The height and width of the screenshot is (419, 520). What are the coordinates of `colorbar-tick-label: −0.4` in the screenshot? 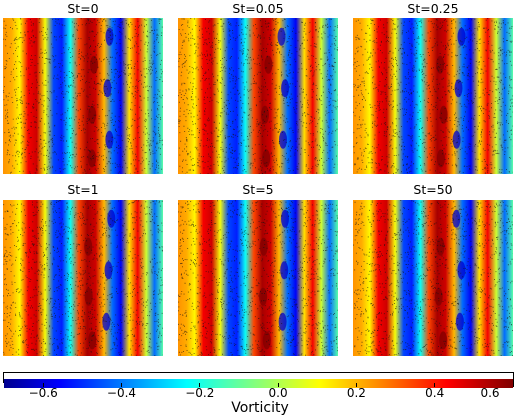 It's located at (121, 393).